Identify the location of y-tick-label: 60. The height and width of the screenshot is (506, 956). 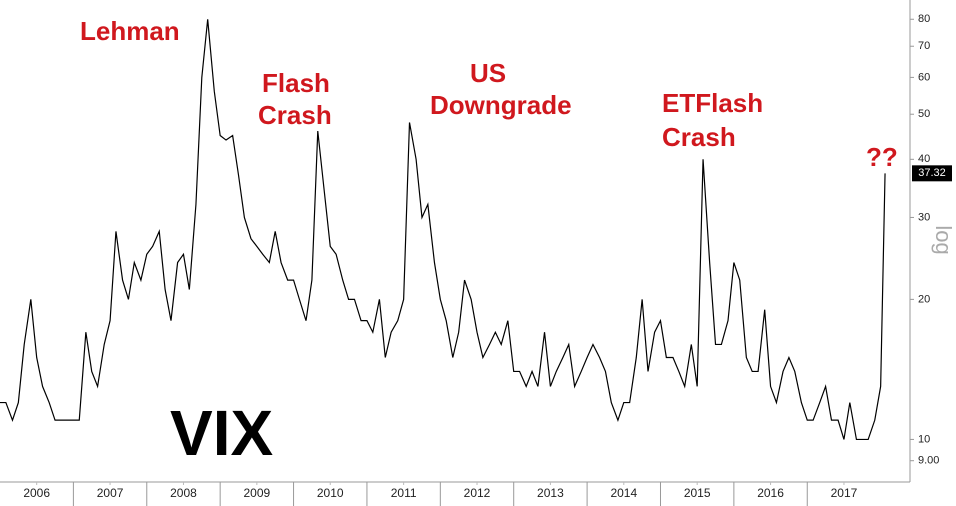
(924, 77).